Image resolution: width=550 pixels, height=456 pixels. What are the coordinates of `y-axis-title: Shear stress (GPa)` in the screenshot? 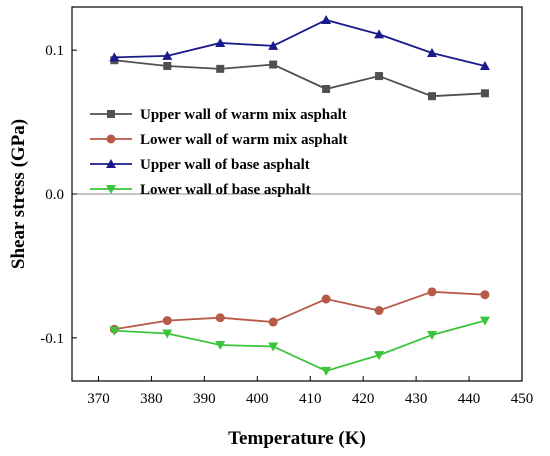 It's located at (18, 194).